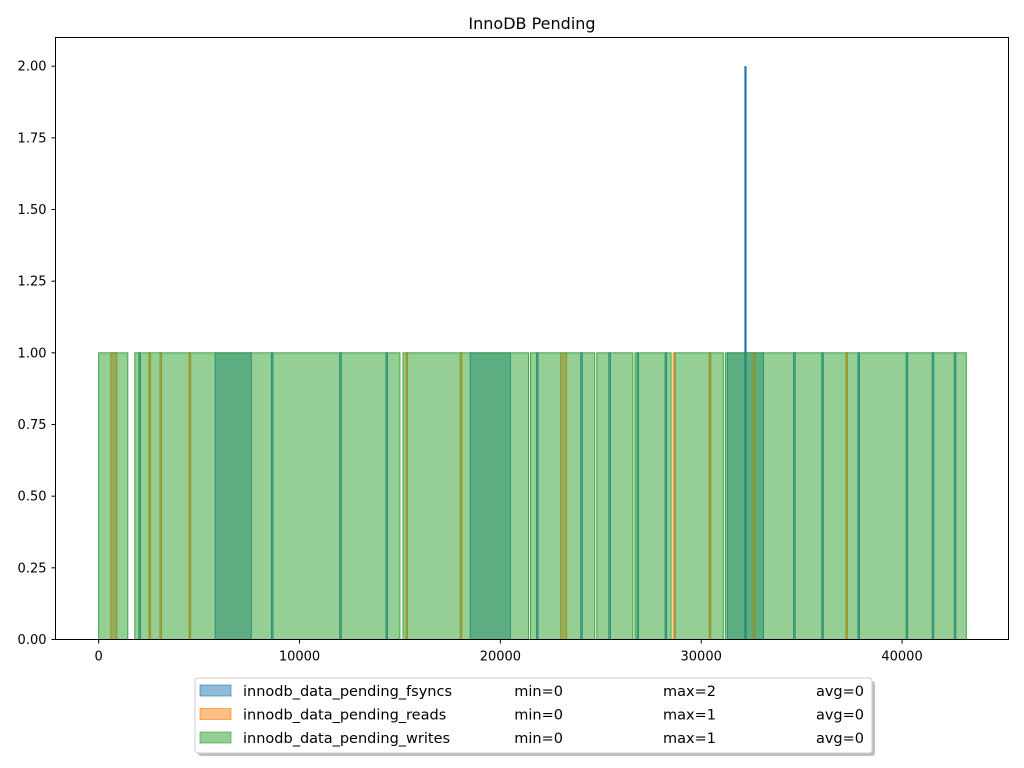  I want to click on x-tick-label-1: 10000, so click(299, 657).